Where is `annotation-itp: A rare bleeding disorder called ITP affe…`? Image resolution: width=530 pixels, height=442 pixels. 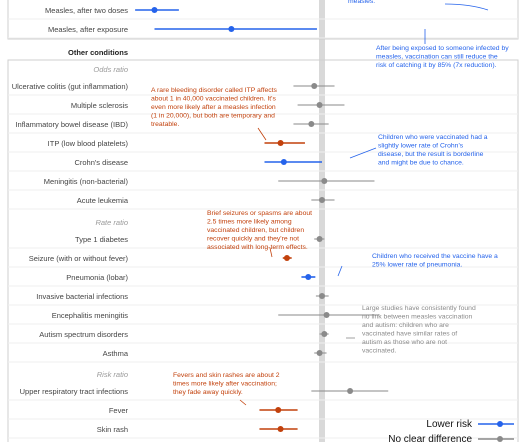 annotation-itp: A rare bleeding disorder called ITP affe… is located at coordinates (214, 107).